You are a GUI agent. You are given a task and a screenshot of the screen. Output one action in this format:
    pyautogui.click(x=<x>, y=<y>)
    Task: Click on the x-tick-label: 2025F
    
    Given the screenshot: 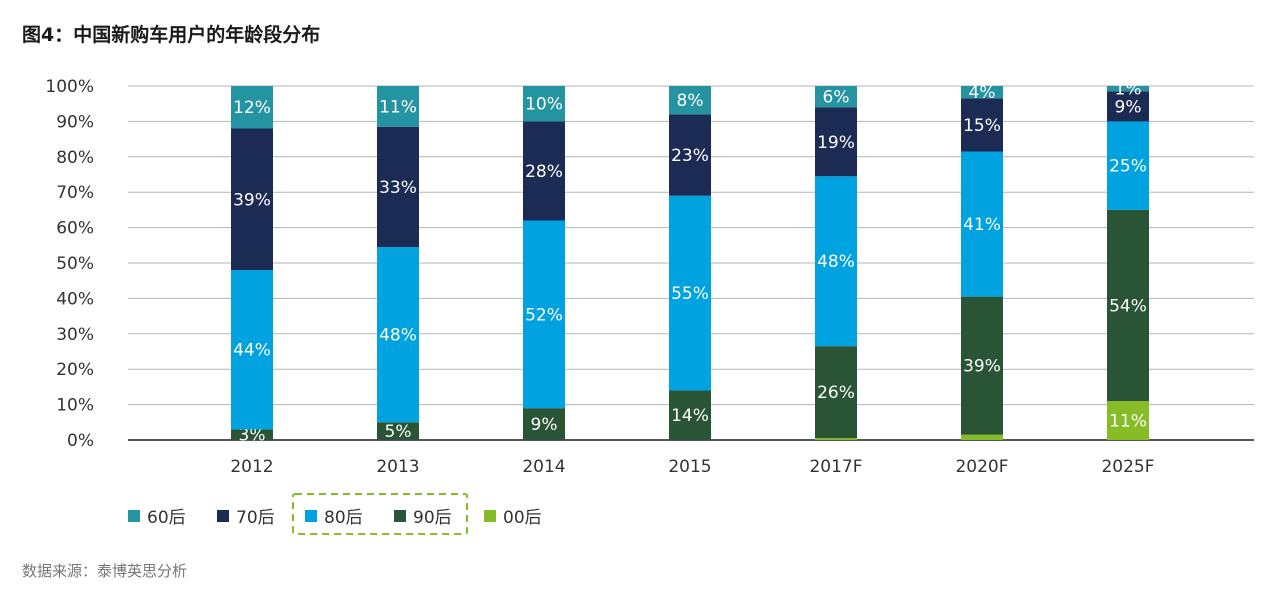 What is the action you would take?
    pyautogui.click(x=1127, y=467)
    